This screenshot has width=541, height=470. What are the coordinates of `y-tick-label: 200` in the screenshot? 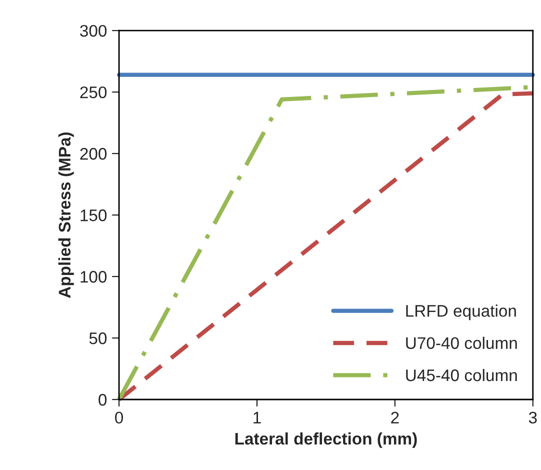 It's located at (93, 154).